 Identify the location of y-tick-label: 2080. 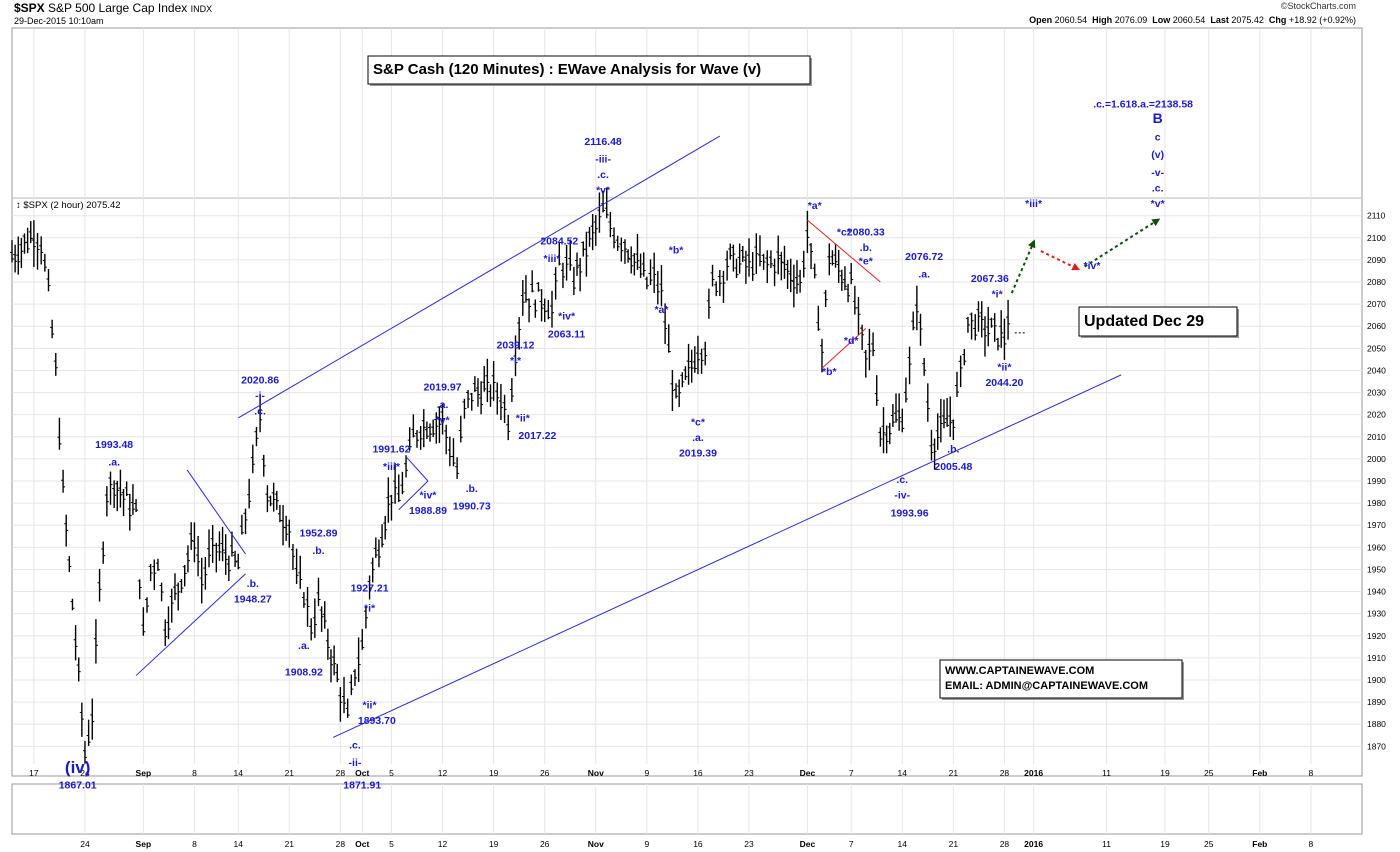
(1376, 282).